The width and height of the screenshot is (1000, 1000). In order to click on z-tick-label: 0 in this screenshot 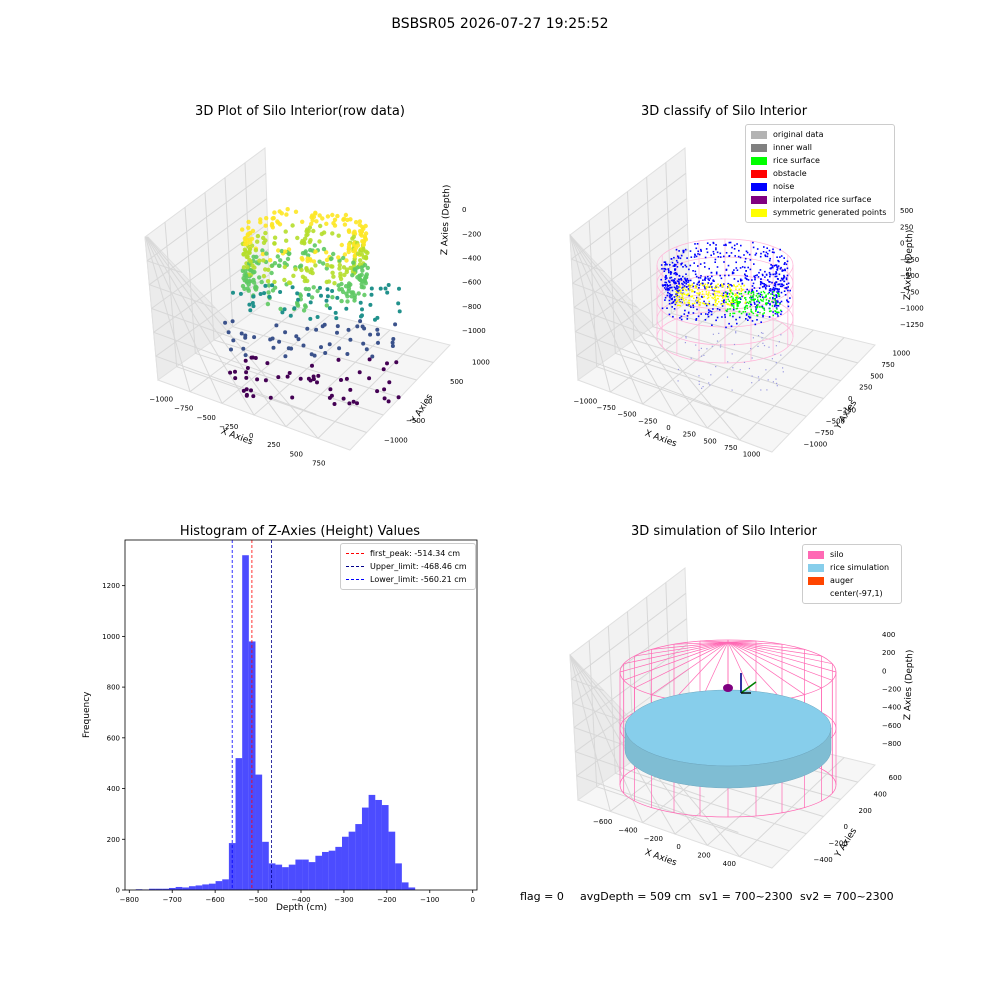, I will do `click(902, 244)`.